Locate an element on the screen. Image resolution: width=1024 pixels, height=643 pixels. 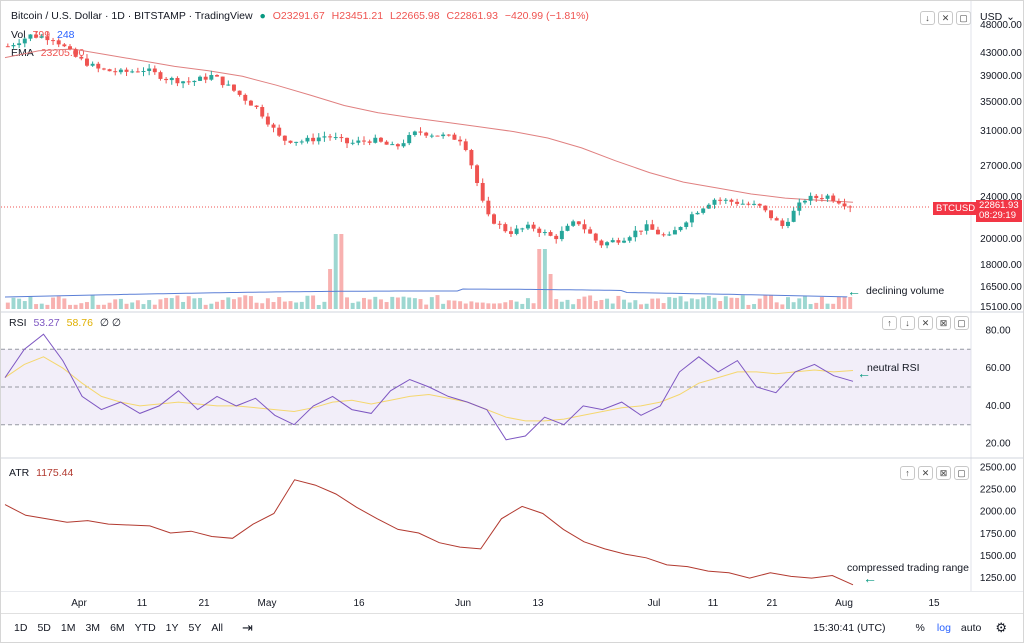
range-button-all: All is located at coordinates (217, 628).